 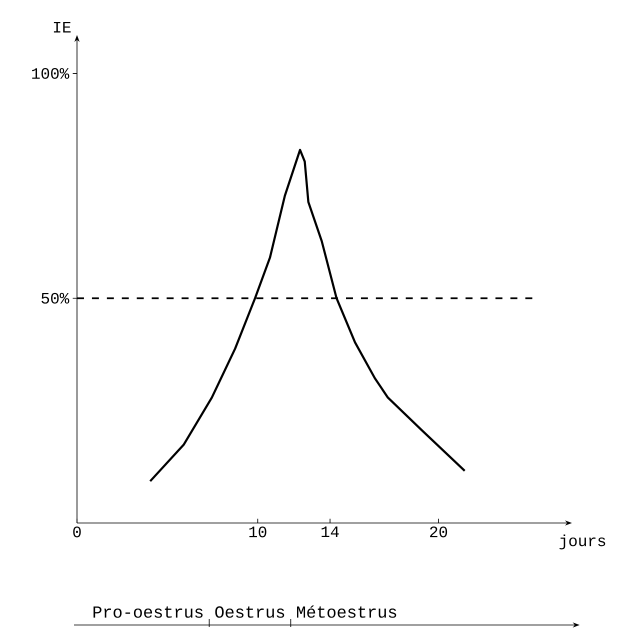 What do you see at coordinates (62, 27) in the screenshot?
I see `y-axis-title: IE` at bounding box center [62, 27].